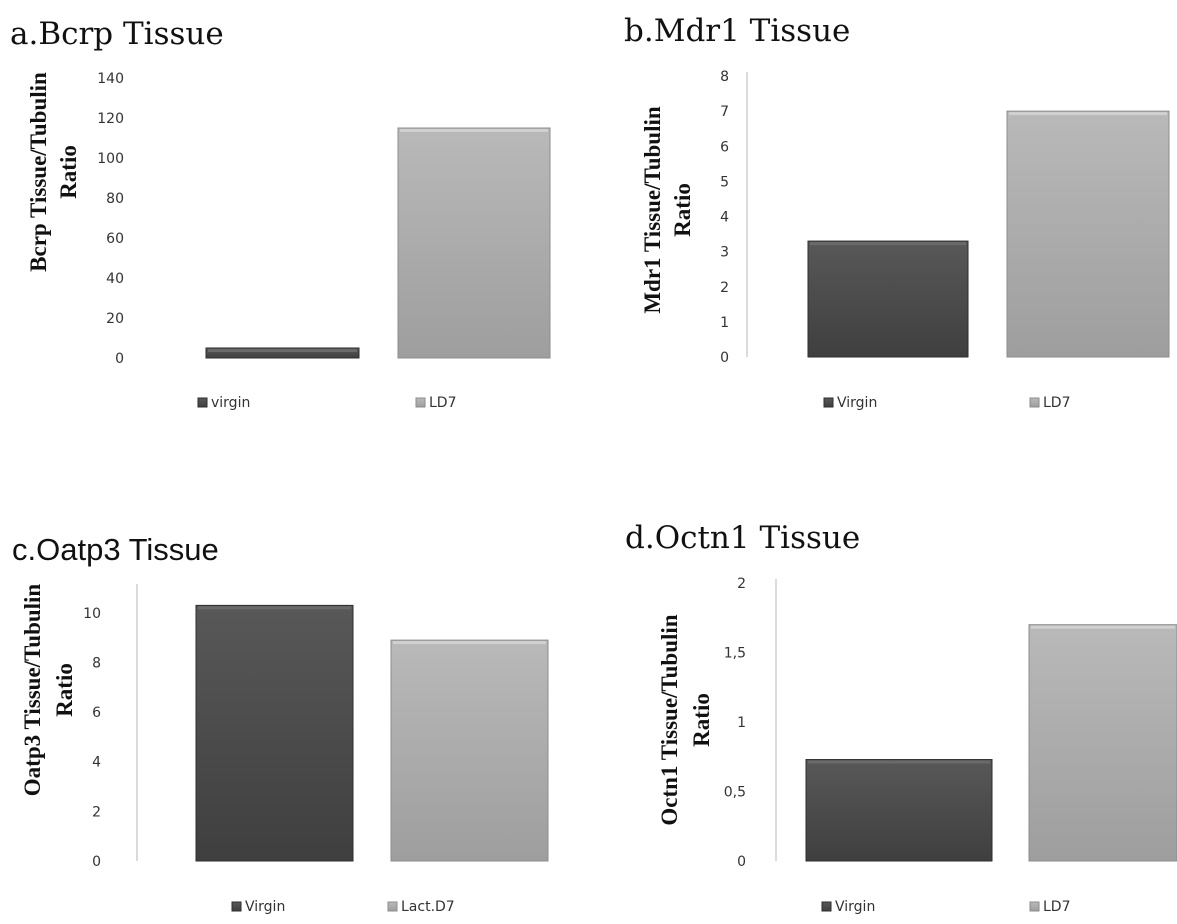 The image size is (1177, 924). I want to click on chart-d-ylabel-line1: Octn1 Tissue/Tubulin, so click(669, 719).